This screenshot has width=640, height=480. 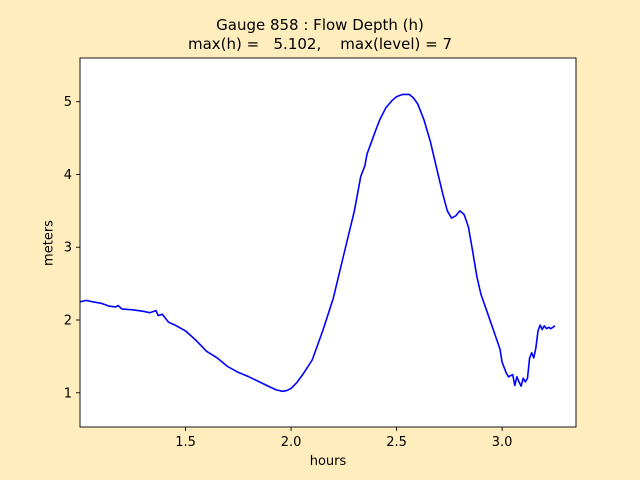 I want to click on x-tick-label: 2.0, so click(x=291, y=442).